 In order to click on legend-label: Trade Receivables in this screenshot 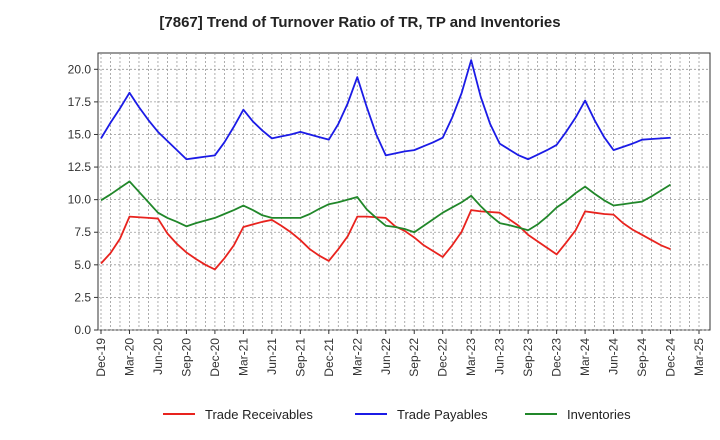, I will do `click(259, 414)`.